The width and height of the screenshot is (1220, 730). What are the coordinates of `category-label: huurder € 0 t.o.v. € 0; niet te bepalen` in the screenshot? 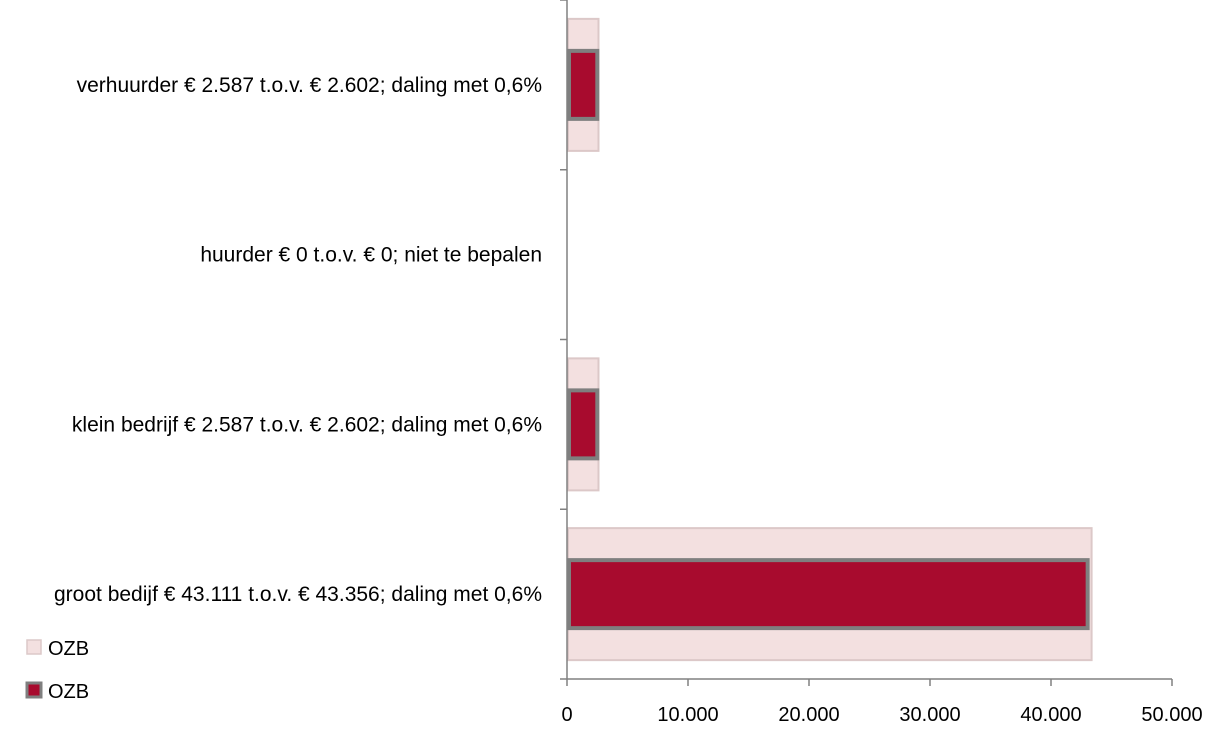 It's located at (371, 255).